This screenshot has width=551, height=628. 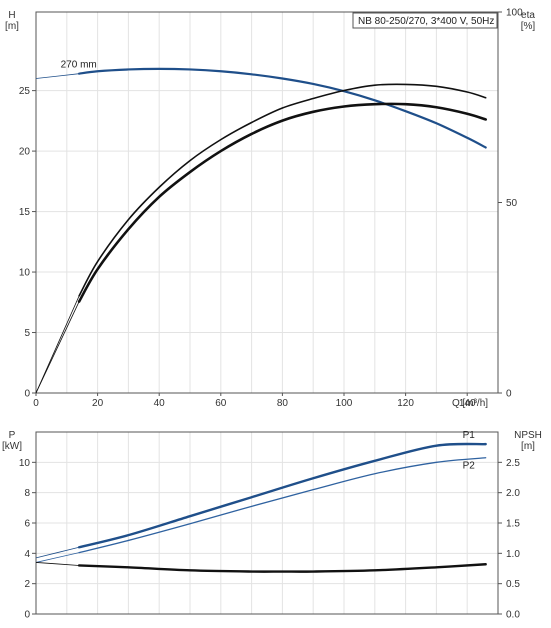 What do you see at coordinates (12, 26) in the screenshot?
I see `y-left-axis-unit: [m]` at bounding box center [12, 26].